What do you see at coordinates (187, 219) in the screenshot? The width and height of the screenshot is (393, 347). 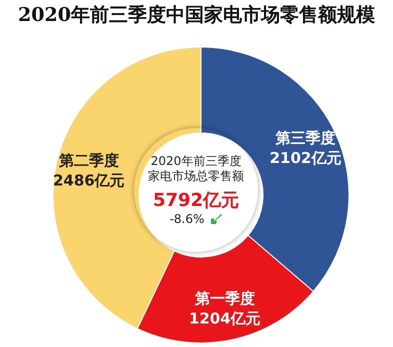 I see `text: -8.6%` at bounding box center [187, 219].